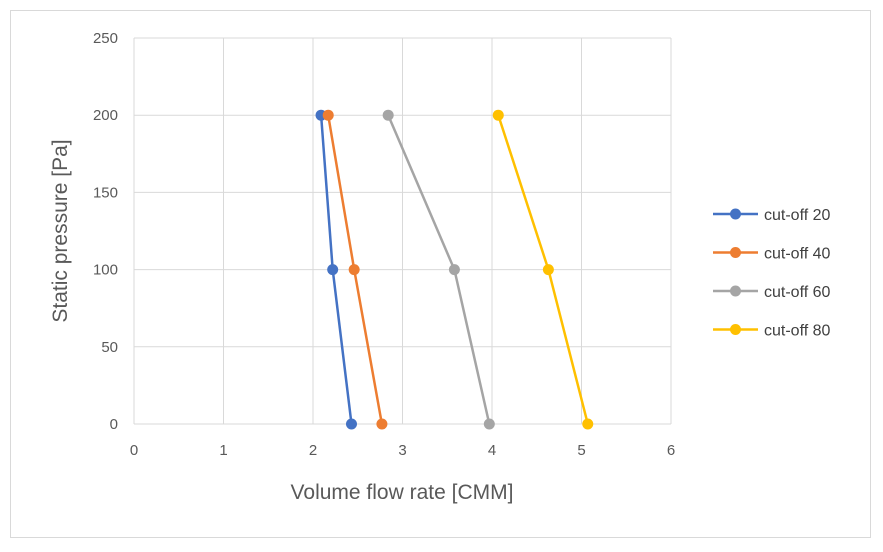 The height and width of the screenshot is (552, 883). Describe the element at coordinates (105, 115) in the screenshot. I see `y-tick-label: 200` at that location.